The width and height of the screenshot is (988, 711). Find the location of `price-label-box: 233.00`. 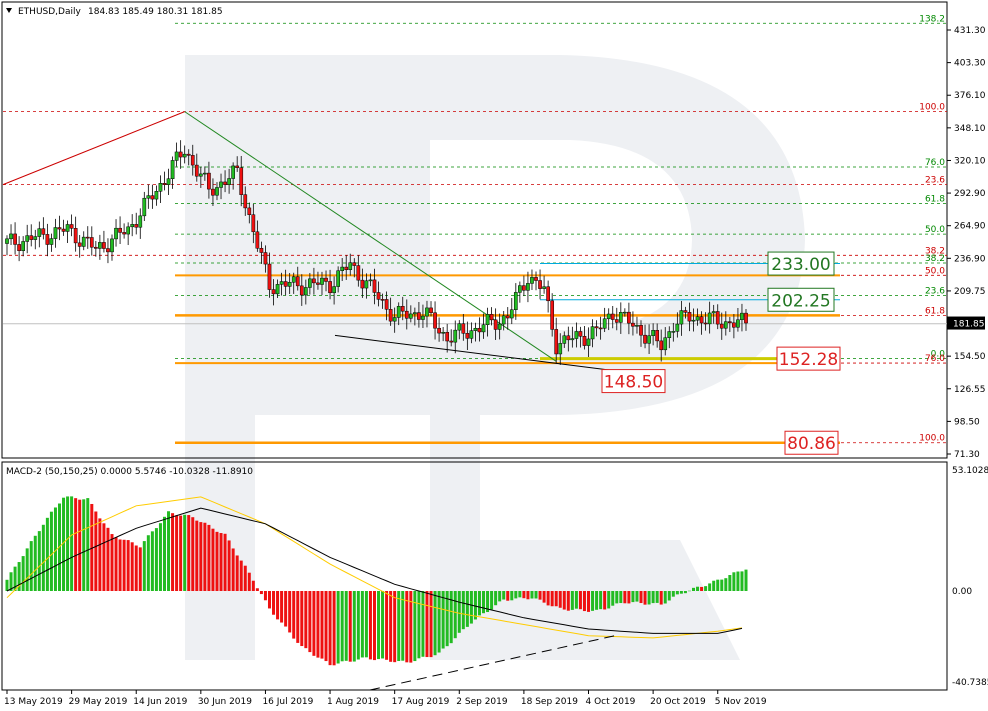

price-label-box: 233.00 is located at coordinates (801, 263).